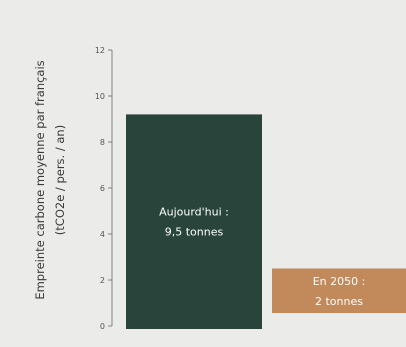  I want to click on y-tick-label: 2, so click(102, 280).